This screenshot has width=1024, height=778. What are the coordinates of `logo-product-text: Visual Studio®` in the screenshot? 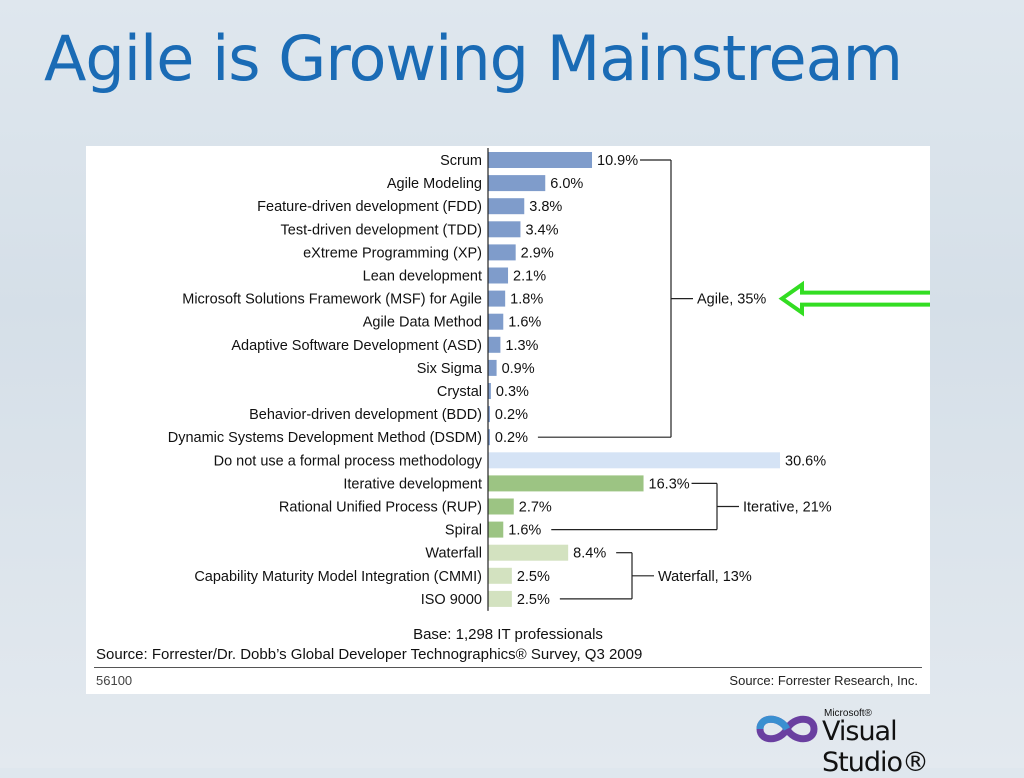 It's located at (875, 747).